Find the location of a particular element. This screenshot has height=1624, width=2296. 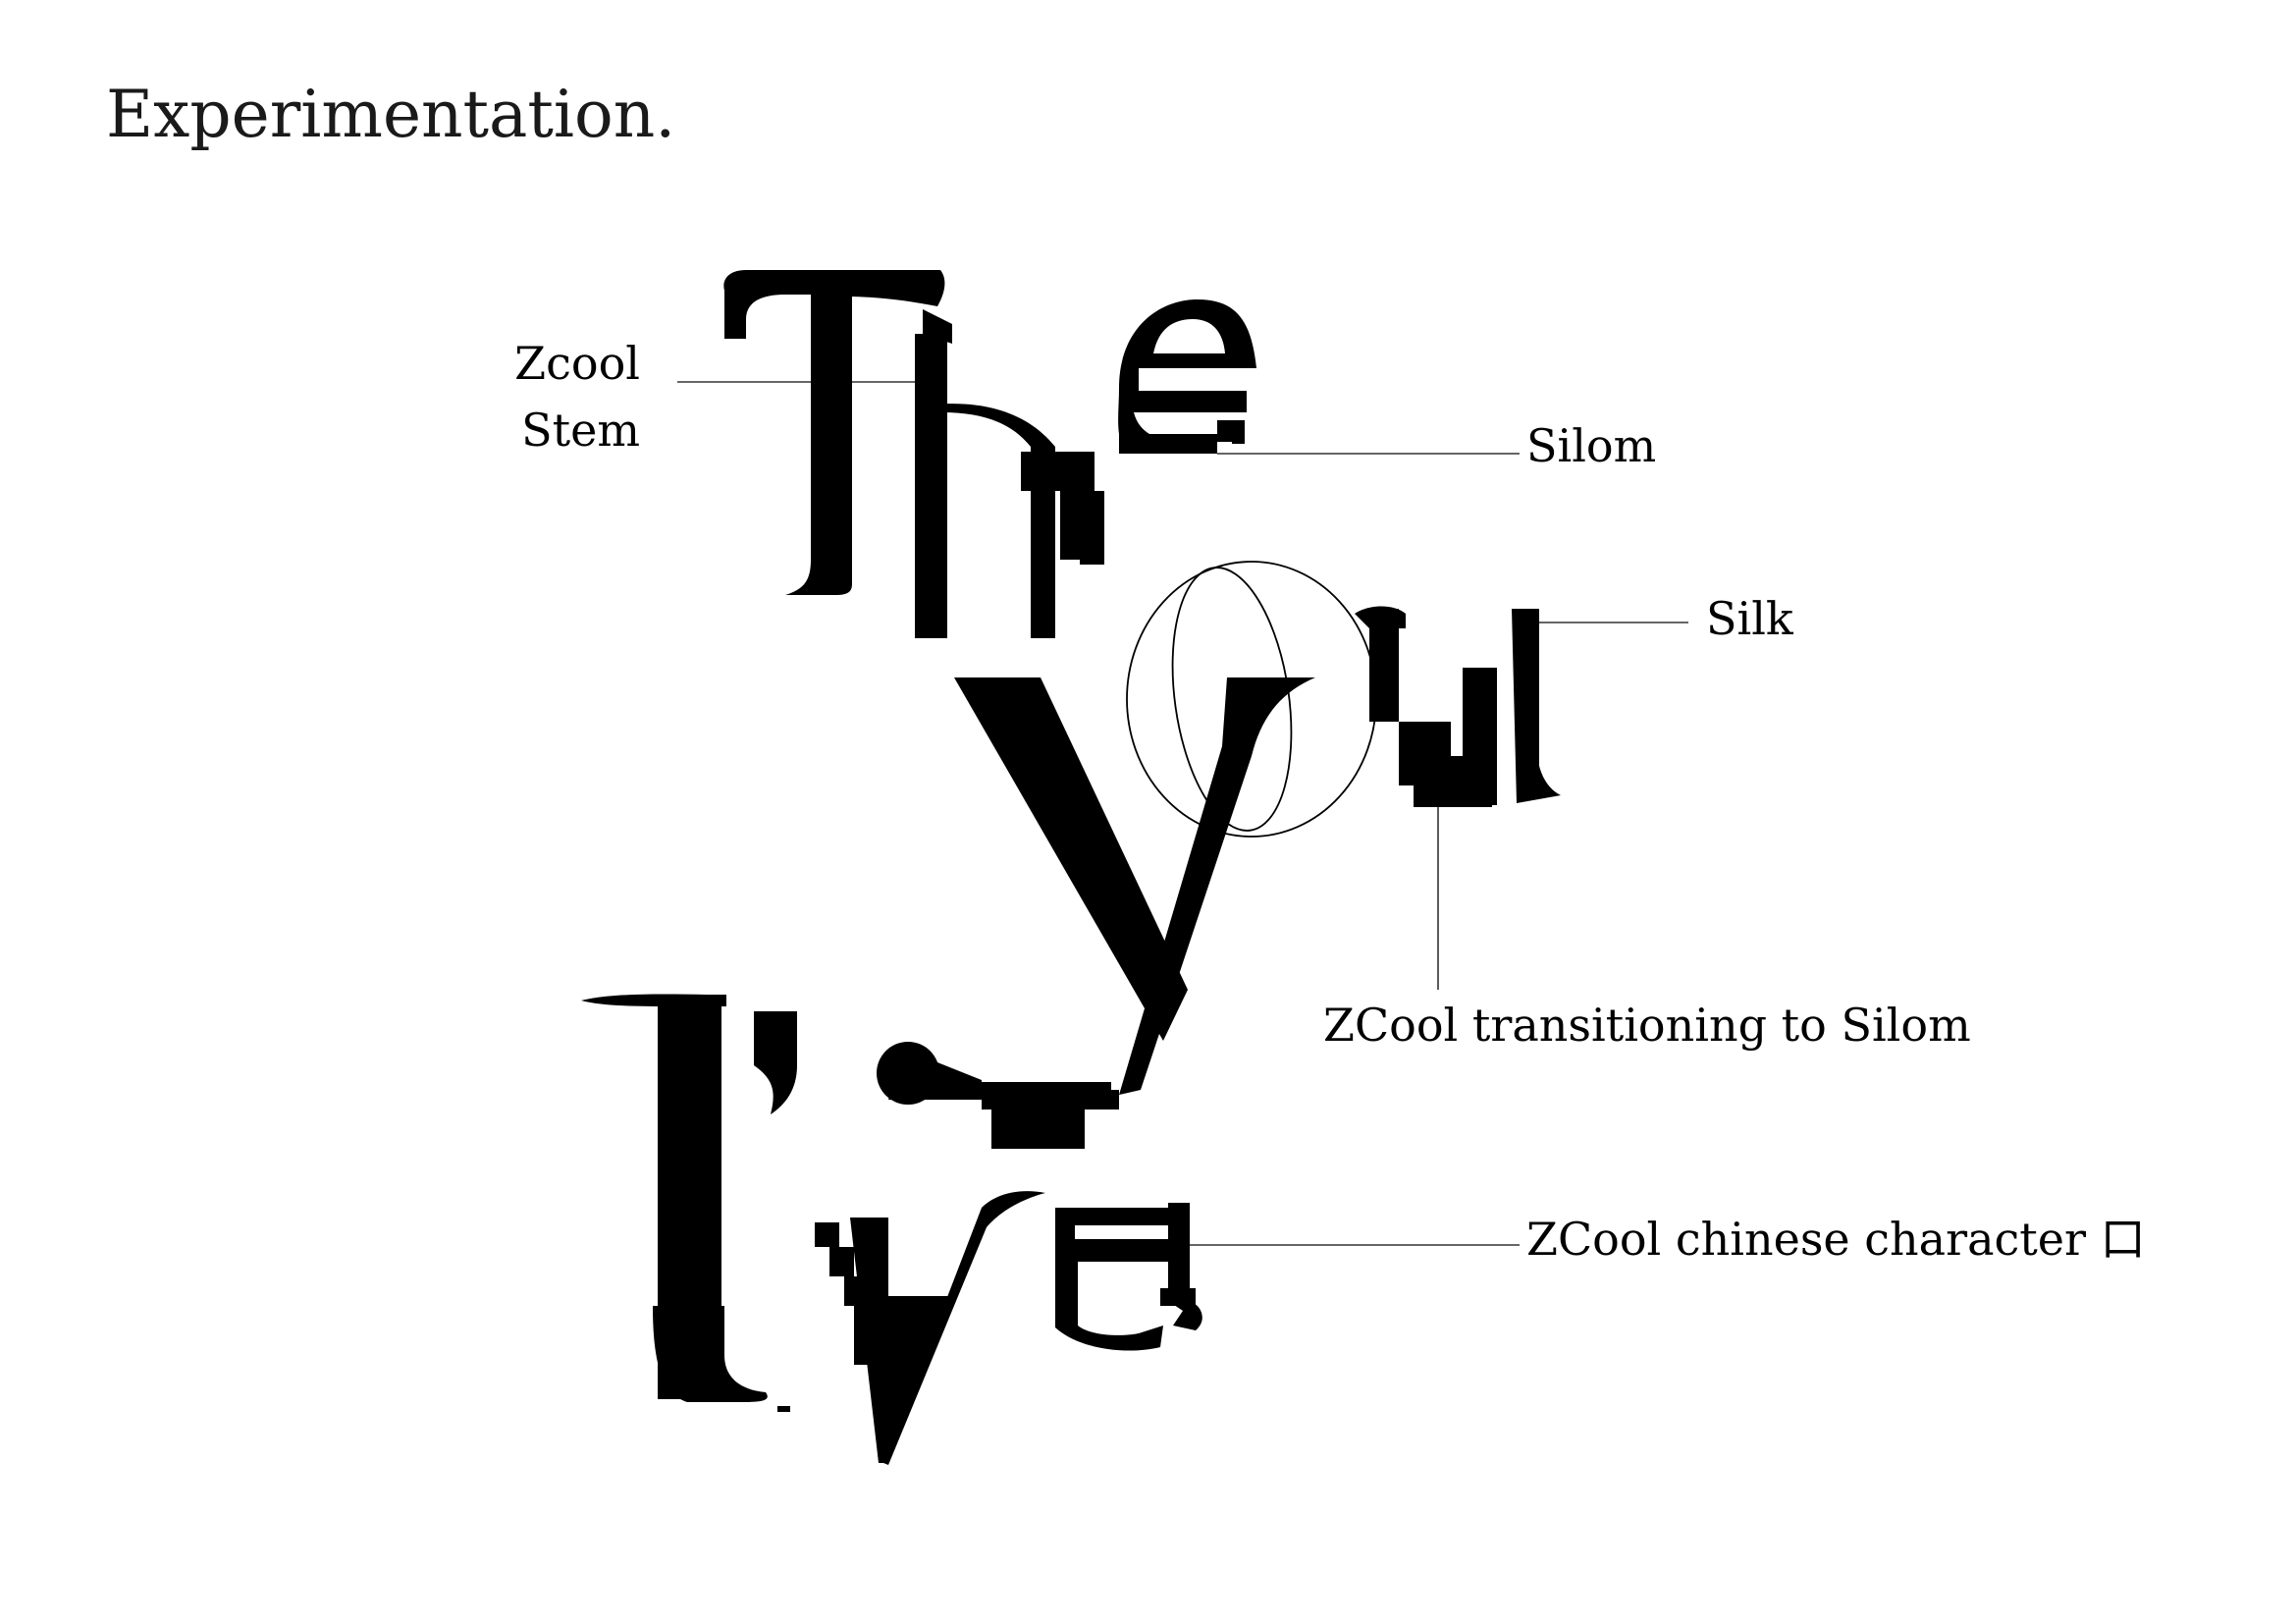

label-silk: Silk is located at coordinates (1749, 618).